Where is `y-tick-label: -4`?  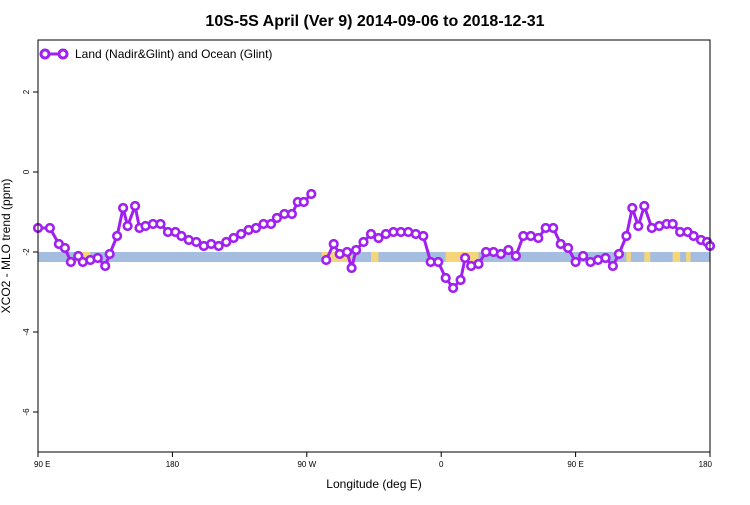
y-tick-label: -4 is located at coordinates (26, 332).